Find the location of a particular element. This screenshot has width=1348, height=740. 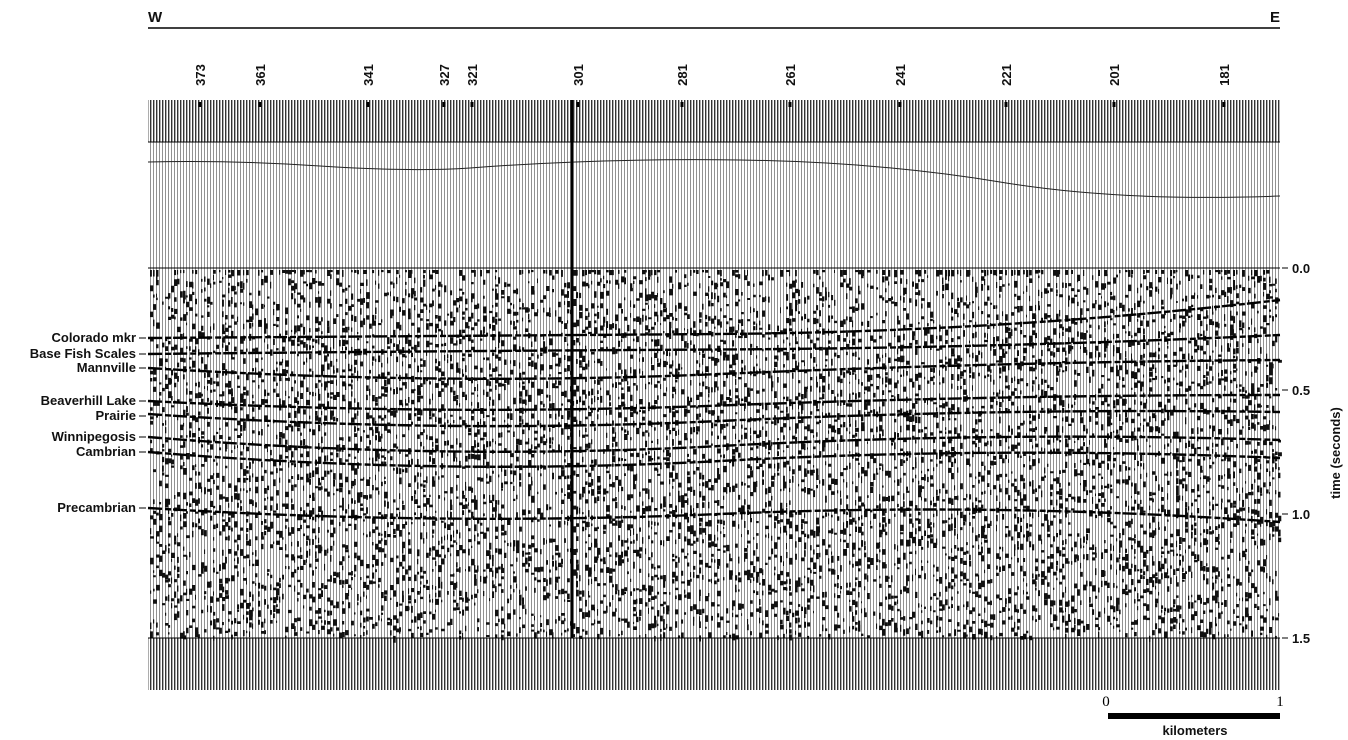

time-tick-label: 1.0 is located at coordinates (1301, 514).